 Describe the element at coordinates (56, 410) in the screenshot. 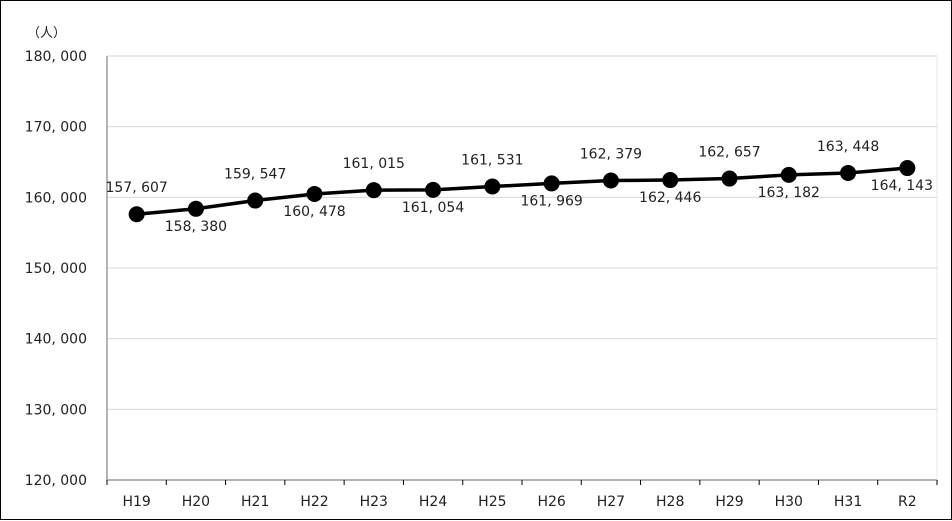

I see `y-tick-label: 130, 000` at that location.